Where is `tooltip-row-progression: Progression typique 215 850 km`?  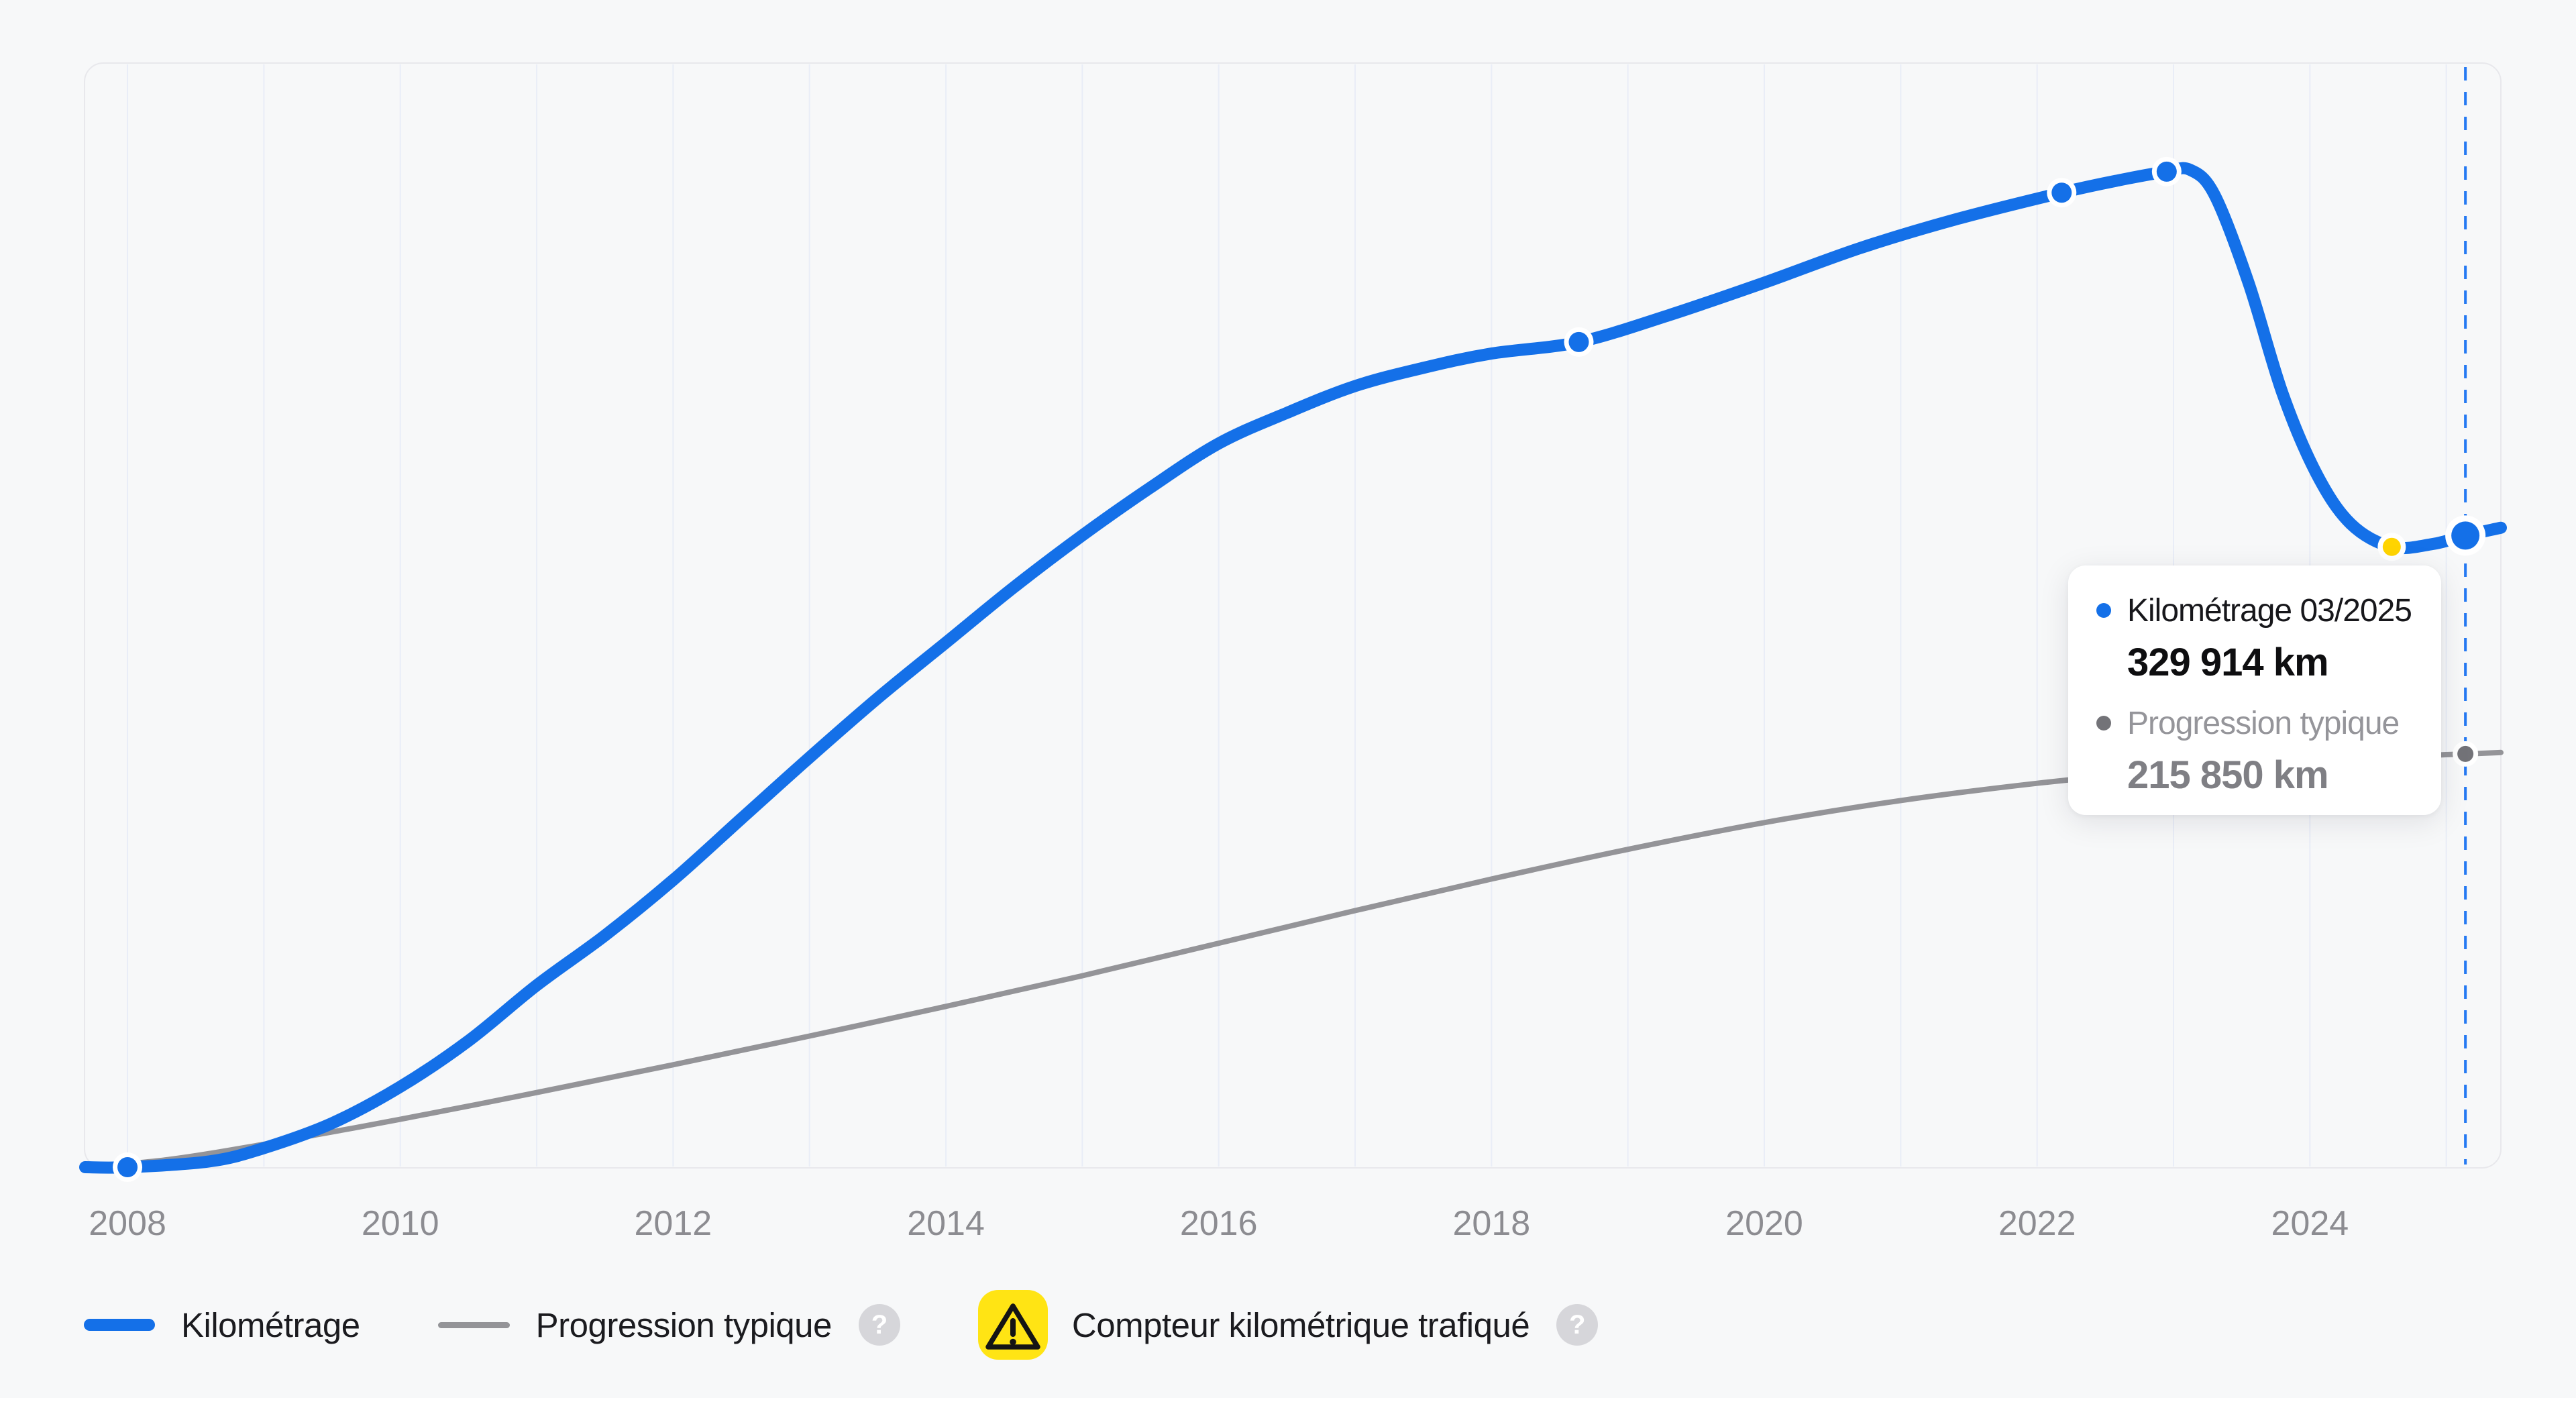 tooltip-row-progression: Progression typique 215 850 km is located at coordinates (2260, 751).